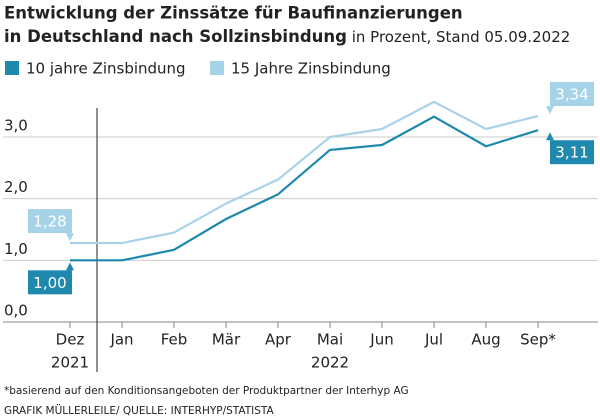  Describe the element at coordinates (175, 36) in the screenshot. I see `chart-title: in Deutschland nach Sollzinsbindung` at that location.